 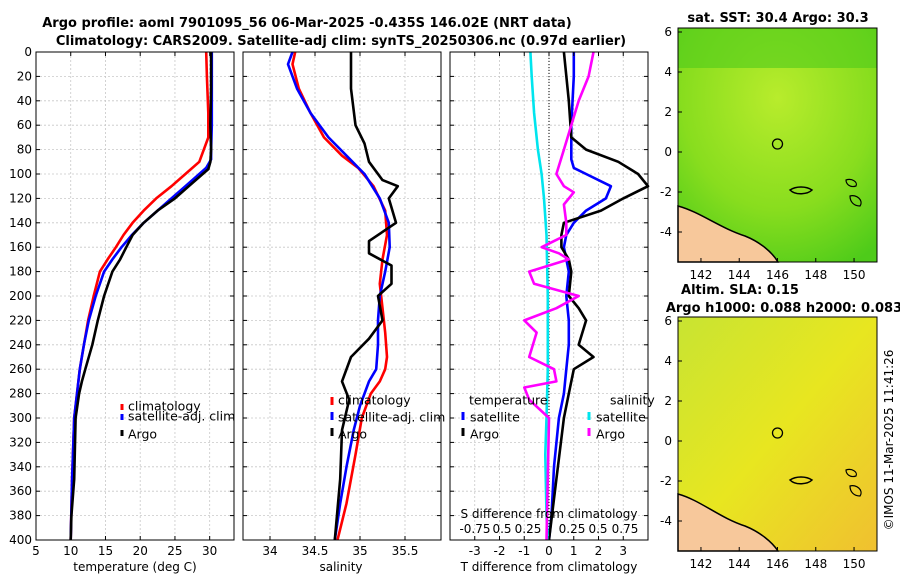 What do you see at coordinates (36, 551) in the screenshot?
I see `x-tick-label: 5` at bounding box center [36, 551].